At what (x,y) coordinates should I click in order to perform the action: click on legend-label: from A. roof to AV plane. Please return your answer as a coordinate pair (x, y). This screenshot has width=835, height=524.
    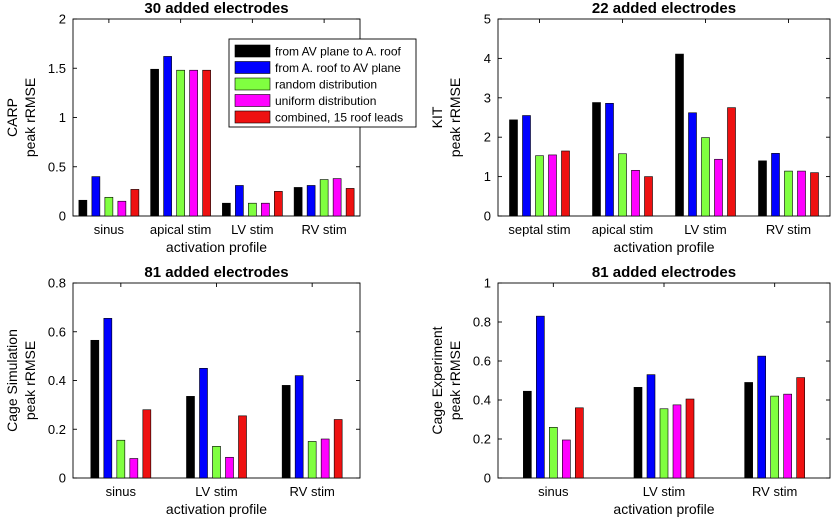
    Looking at the image, I should click on (338, 68).